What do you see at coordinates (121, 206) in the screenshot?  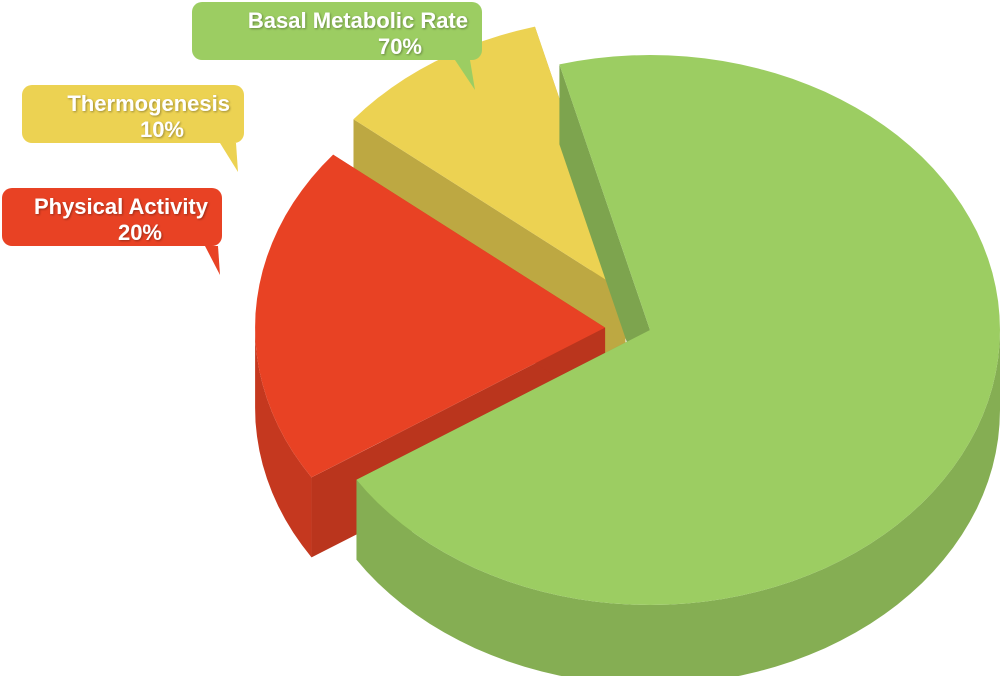 I see `callout-label: Physical Activity` at bounding box center [121, 206].